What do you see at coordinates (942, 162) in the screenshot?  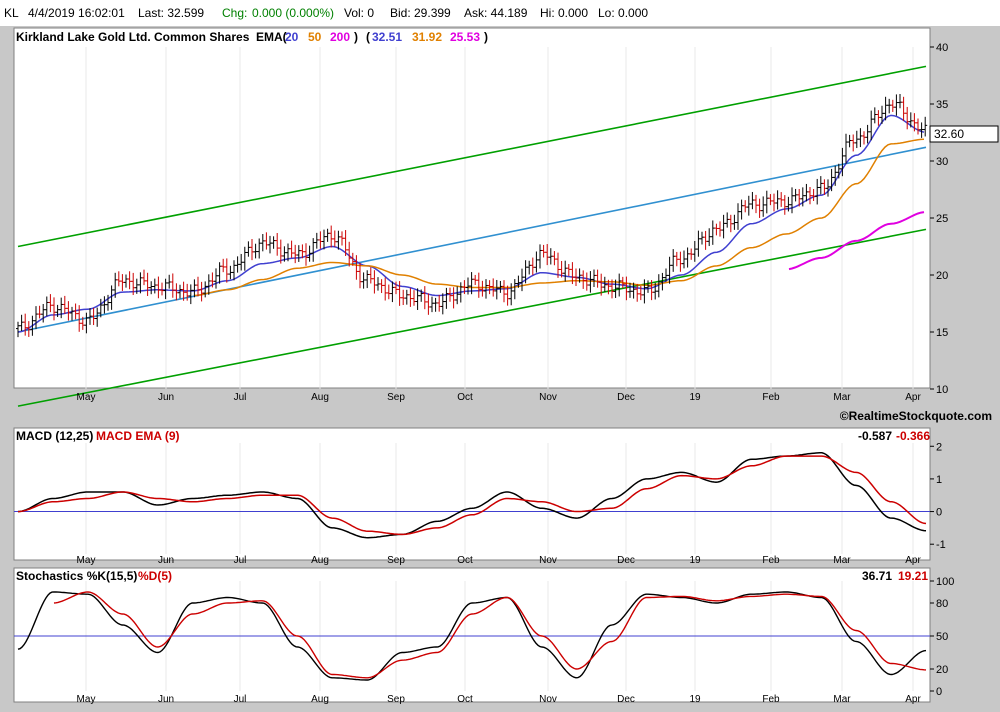 I see `ytick-label: 30` at bounding box center [942, 162].